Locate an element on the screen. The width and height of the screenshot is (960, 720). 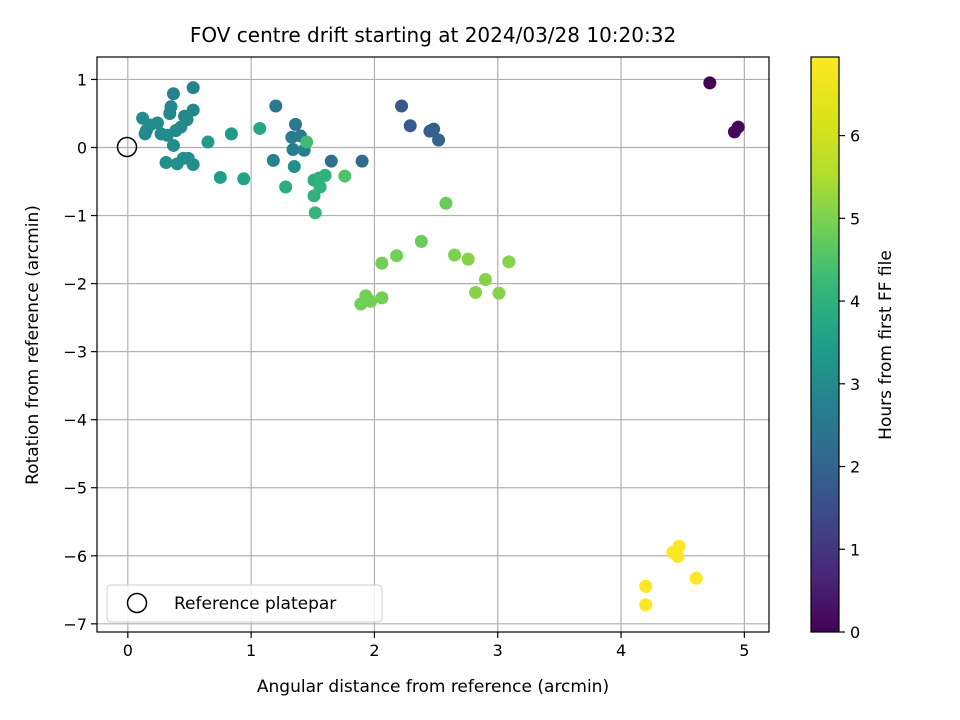
x-tick-label: 1 is located at coordinates (251, 650).